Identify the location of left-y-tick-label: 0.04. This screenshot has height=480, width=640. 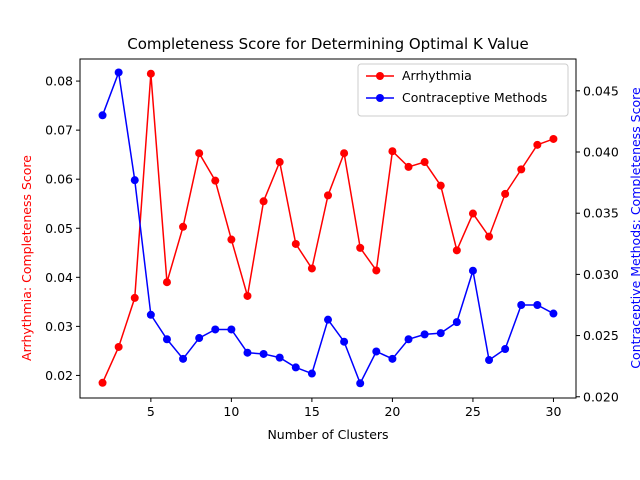
(59, 277).